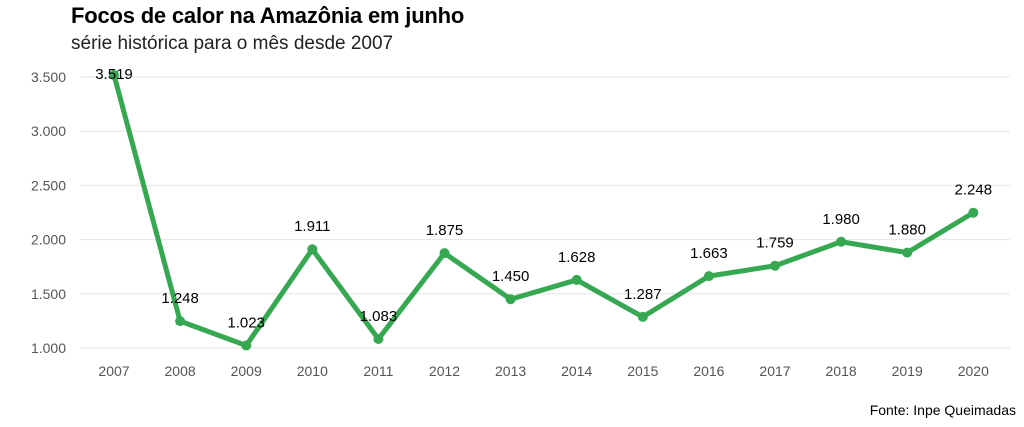 Image resolution: width=1024 pixels, height=427 pixels. What do you see at coordinates (268, 15) in the screenshot?
I see `chart-title: Focos de calor na Amazônia em junho` at bounding box center [268, 15].